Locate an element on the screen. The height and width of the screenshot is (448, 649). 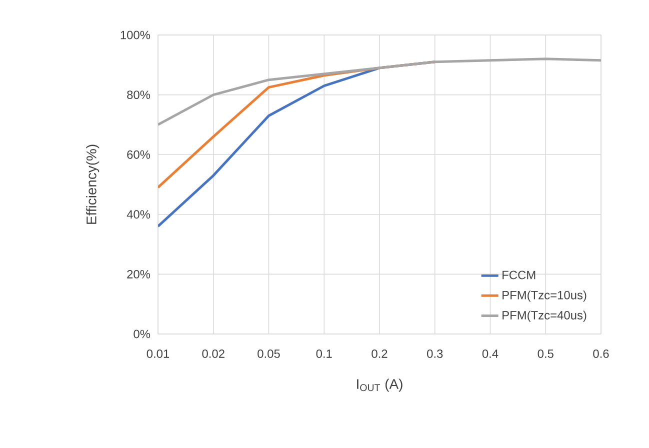
y-tick-label: 100% is located at coordinates (135, 35).